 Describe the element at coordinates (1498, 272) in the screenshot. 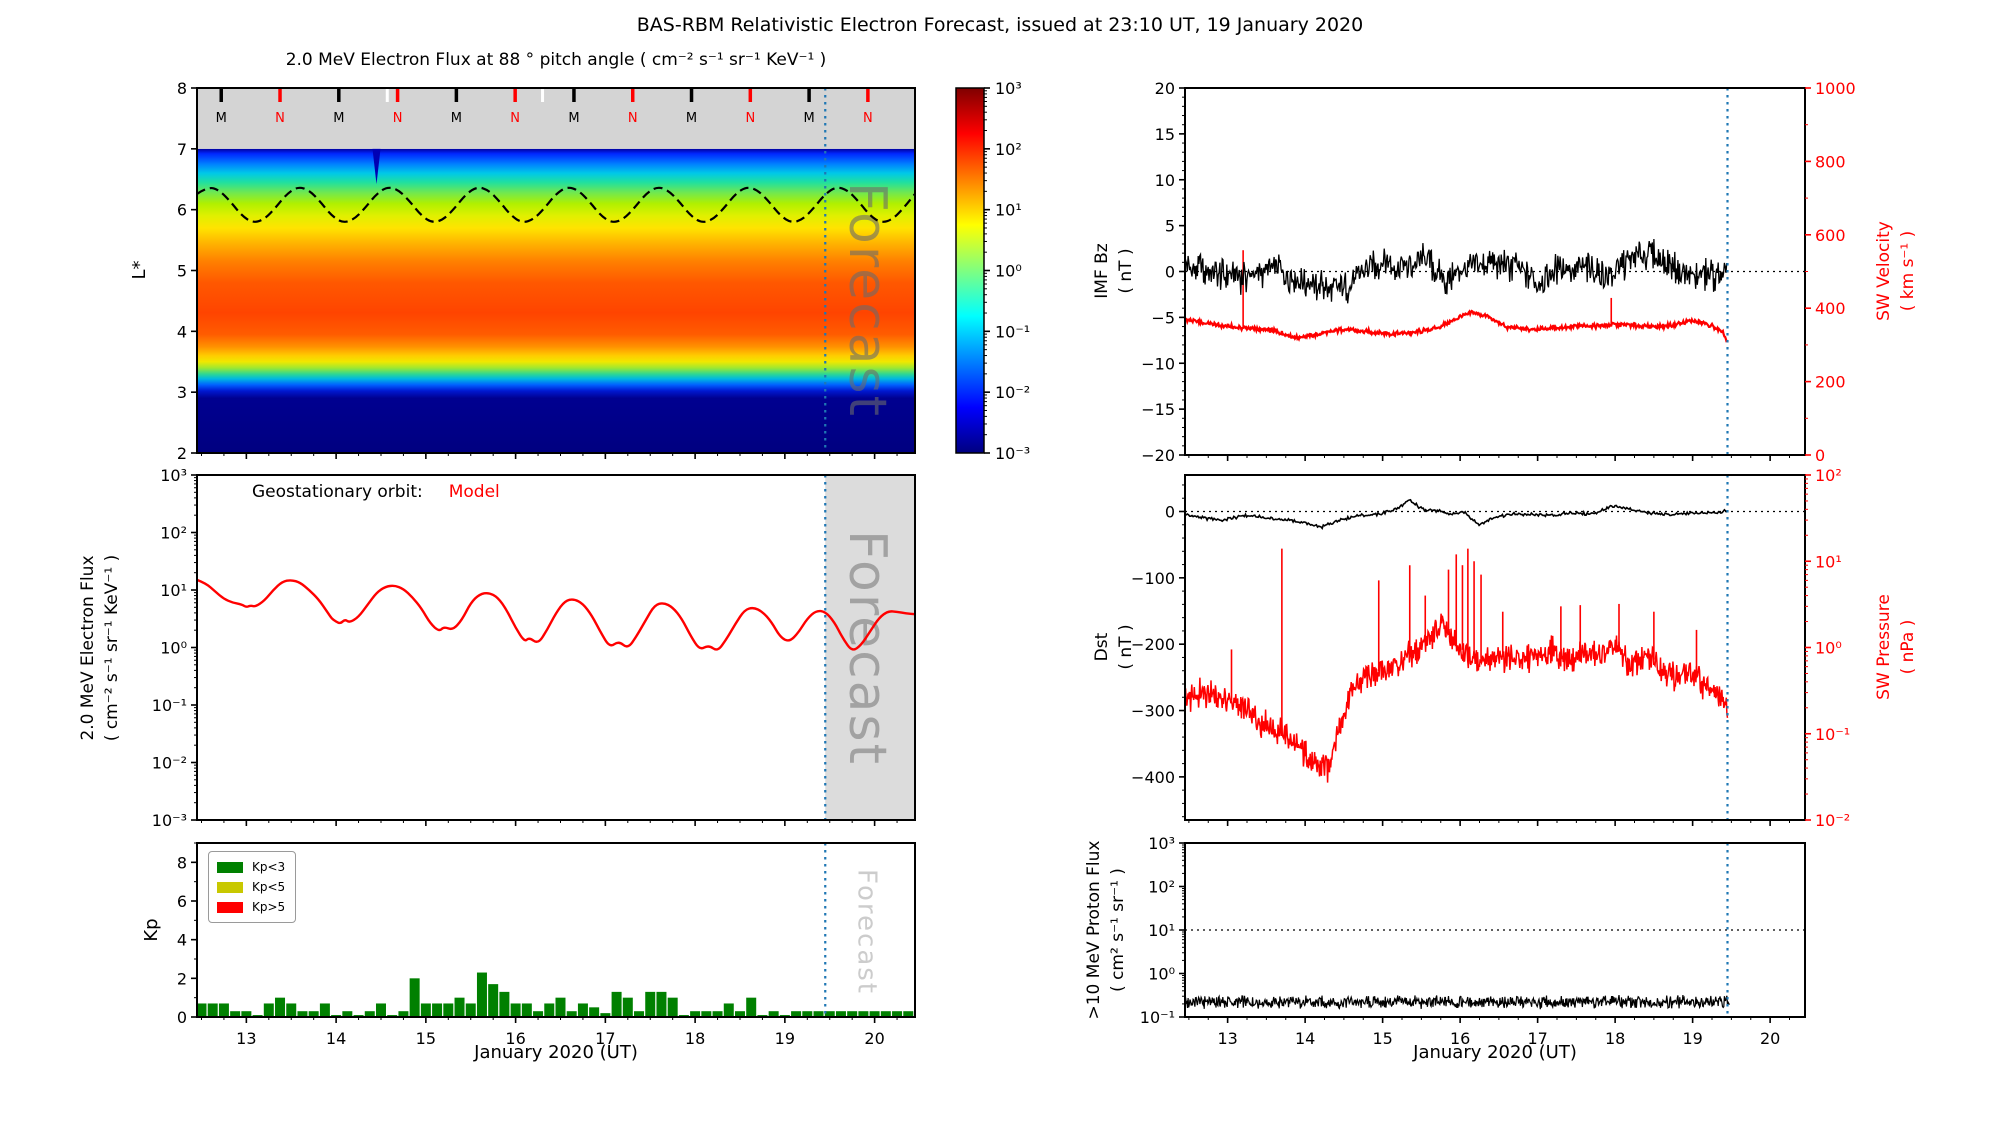

I see `imf-sw-velocity-panel: 20 15 10 5 0 −5 −10 −15 −20 1000 800 600 400 200 0` at that location.